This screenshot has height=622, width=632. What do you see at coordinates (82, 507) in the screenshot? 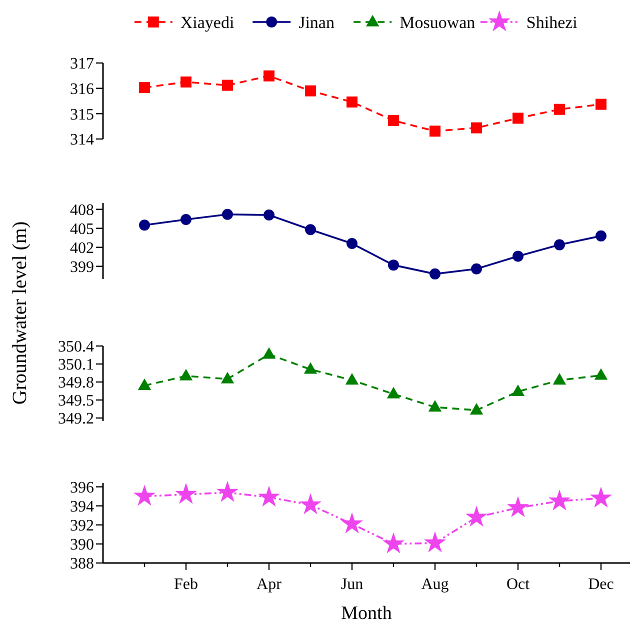
I see `y-tick-label: 394` at bounding box center [82, 507].